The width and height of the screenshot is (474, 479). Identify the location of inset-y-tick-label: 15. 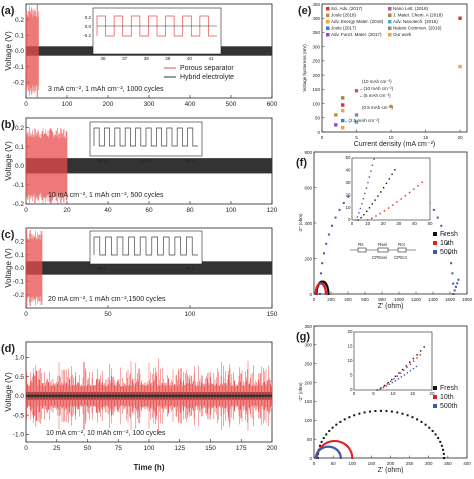
(350, 346).